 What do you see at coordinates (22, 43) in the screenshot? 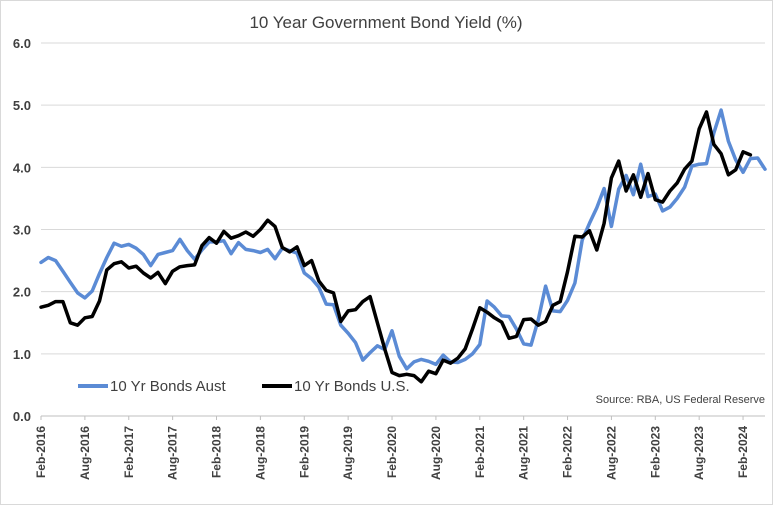
I see `y-tick-label: 6.0` at bounding box center [22, 43].